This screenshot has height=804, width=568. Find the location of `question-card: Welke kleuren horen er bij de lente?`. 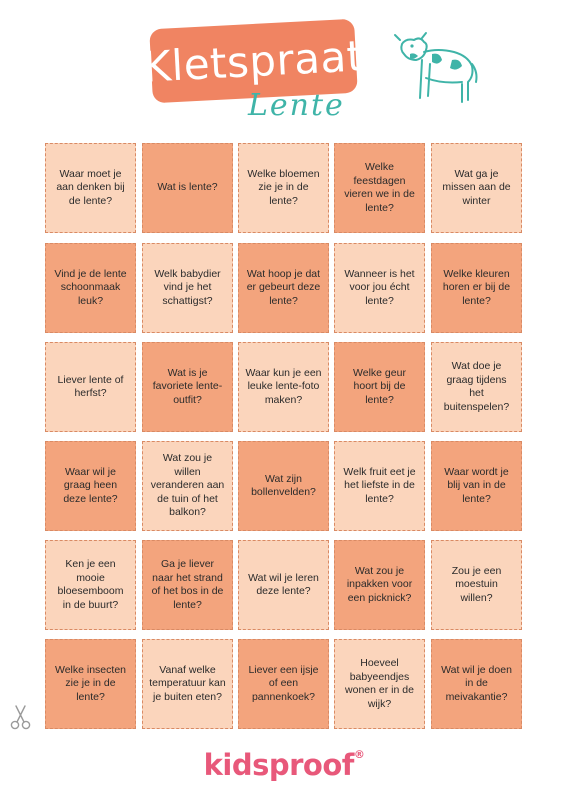

question-card: Welke kleuren horen er bij de lente? is located at coordinates (476, 288).